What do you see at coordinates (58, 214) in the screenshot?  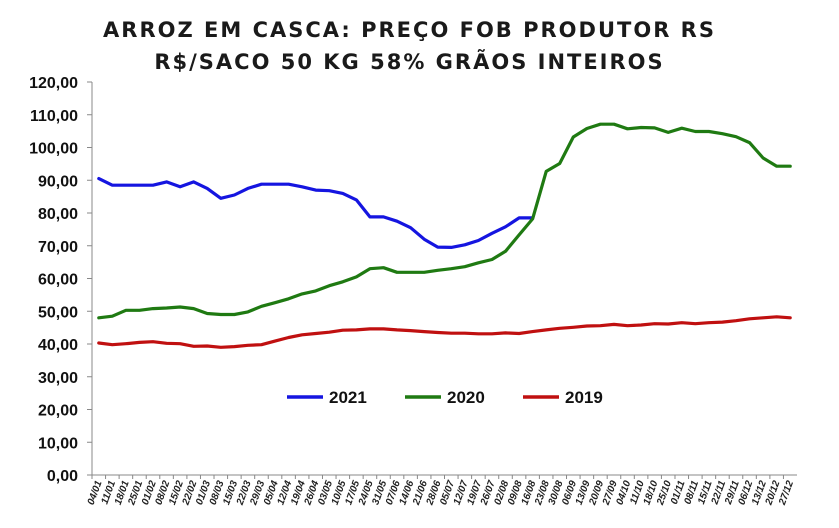 I see `y-tick-label: 80,00` at bounding box center [58, 214].